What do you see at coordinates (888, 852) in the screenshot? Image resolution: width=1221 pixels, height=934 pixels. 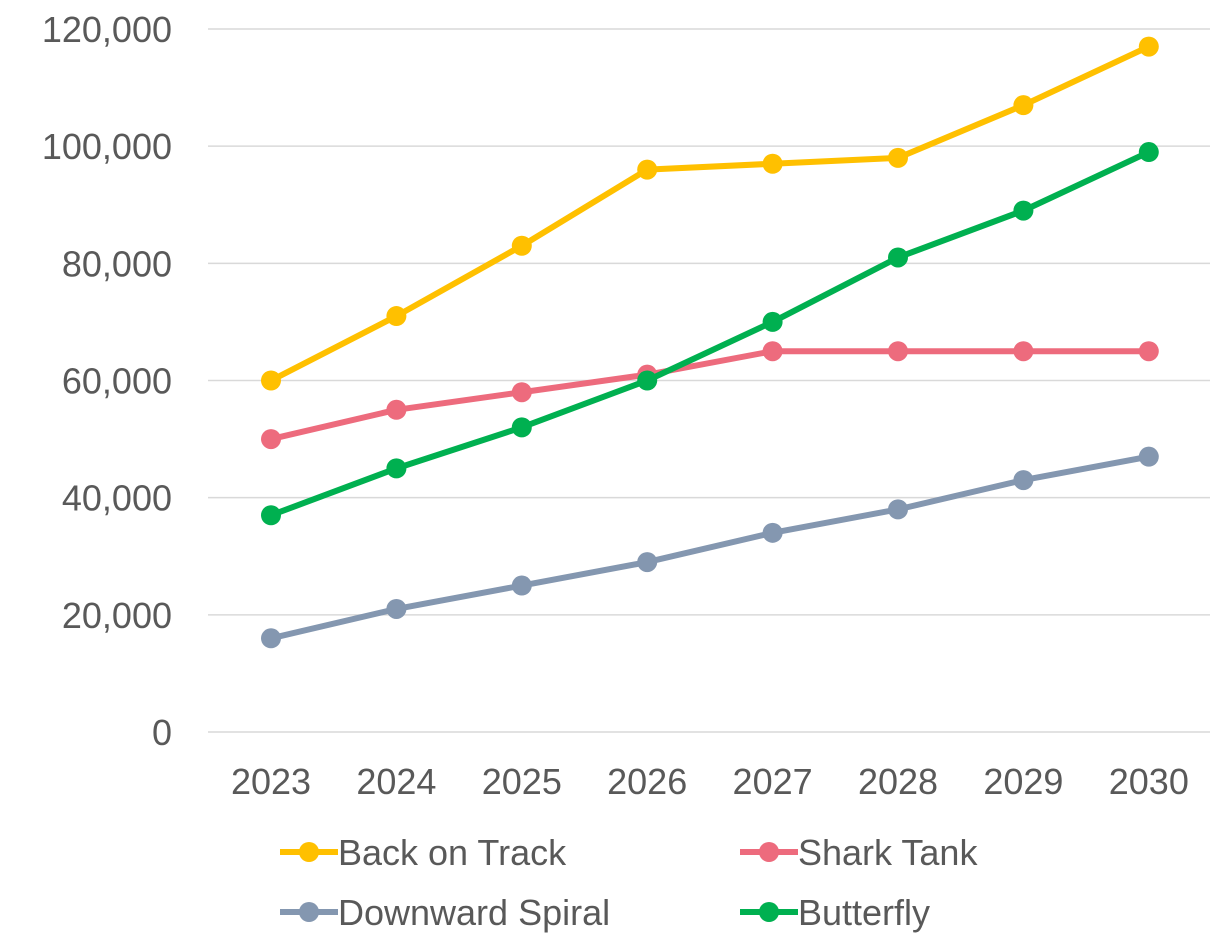 I see `legend-label: Shark Tank` at bounding box center [888, 852].